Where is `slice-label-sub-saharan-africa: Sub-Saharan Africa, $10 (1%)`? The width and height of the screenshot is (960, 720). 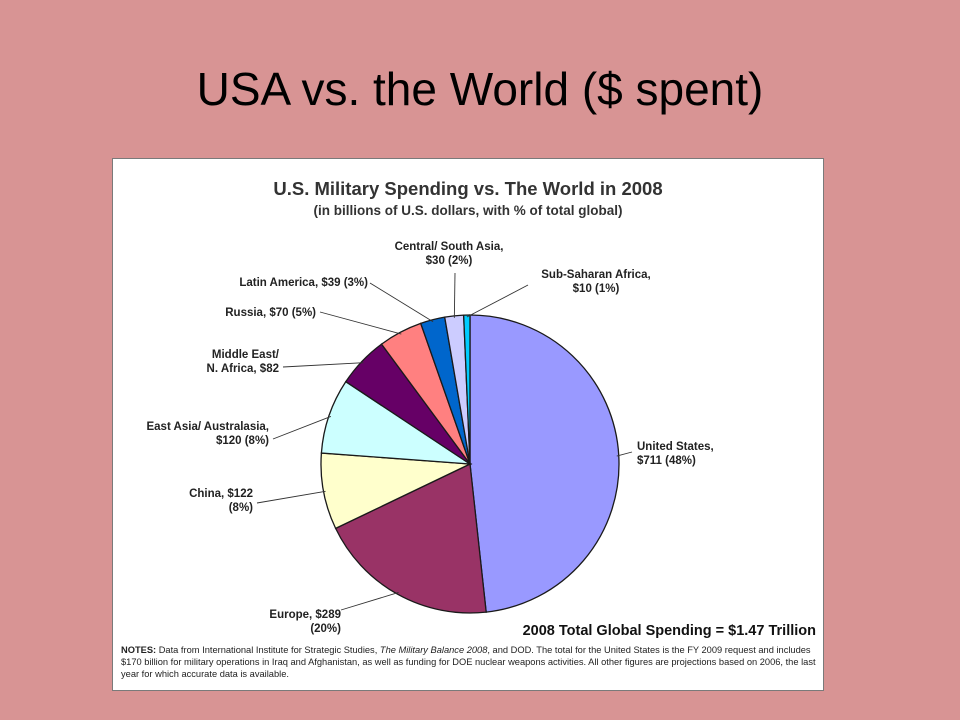
slice-label-sub-saharan-africa: Sub-Saharan Africa, $10 (1%) is located at coordinates (596, 282).